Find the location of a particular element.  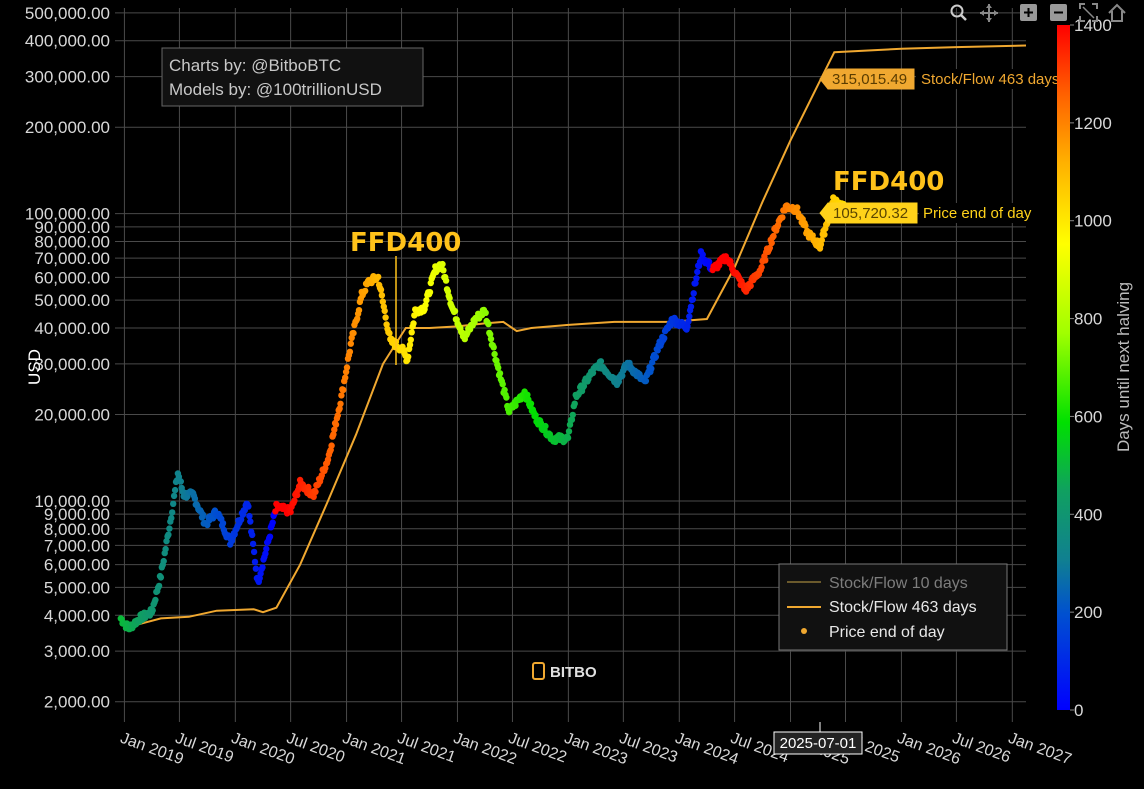

credit-line-2: Models by: @100trillionUSD is located at coordinates (275, 89).